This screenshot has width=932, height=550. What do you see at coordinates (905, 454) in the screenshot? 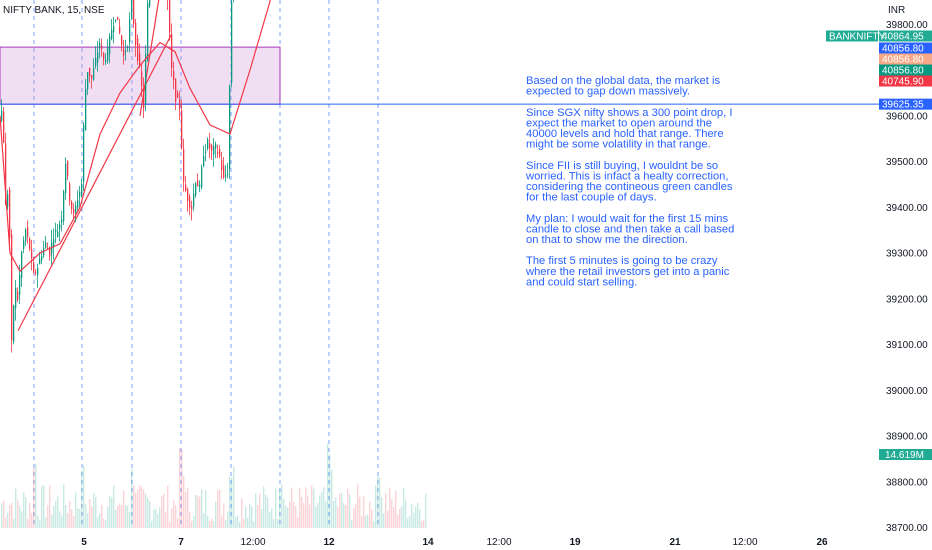
I see `volume-tag` at bounding box center [905, 454].